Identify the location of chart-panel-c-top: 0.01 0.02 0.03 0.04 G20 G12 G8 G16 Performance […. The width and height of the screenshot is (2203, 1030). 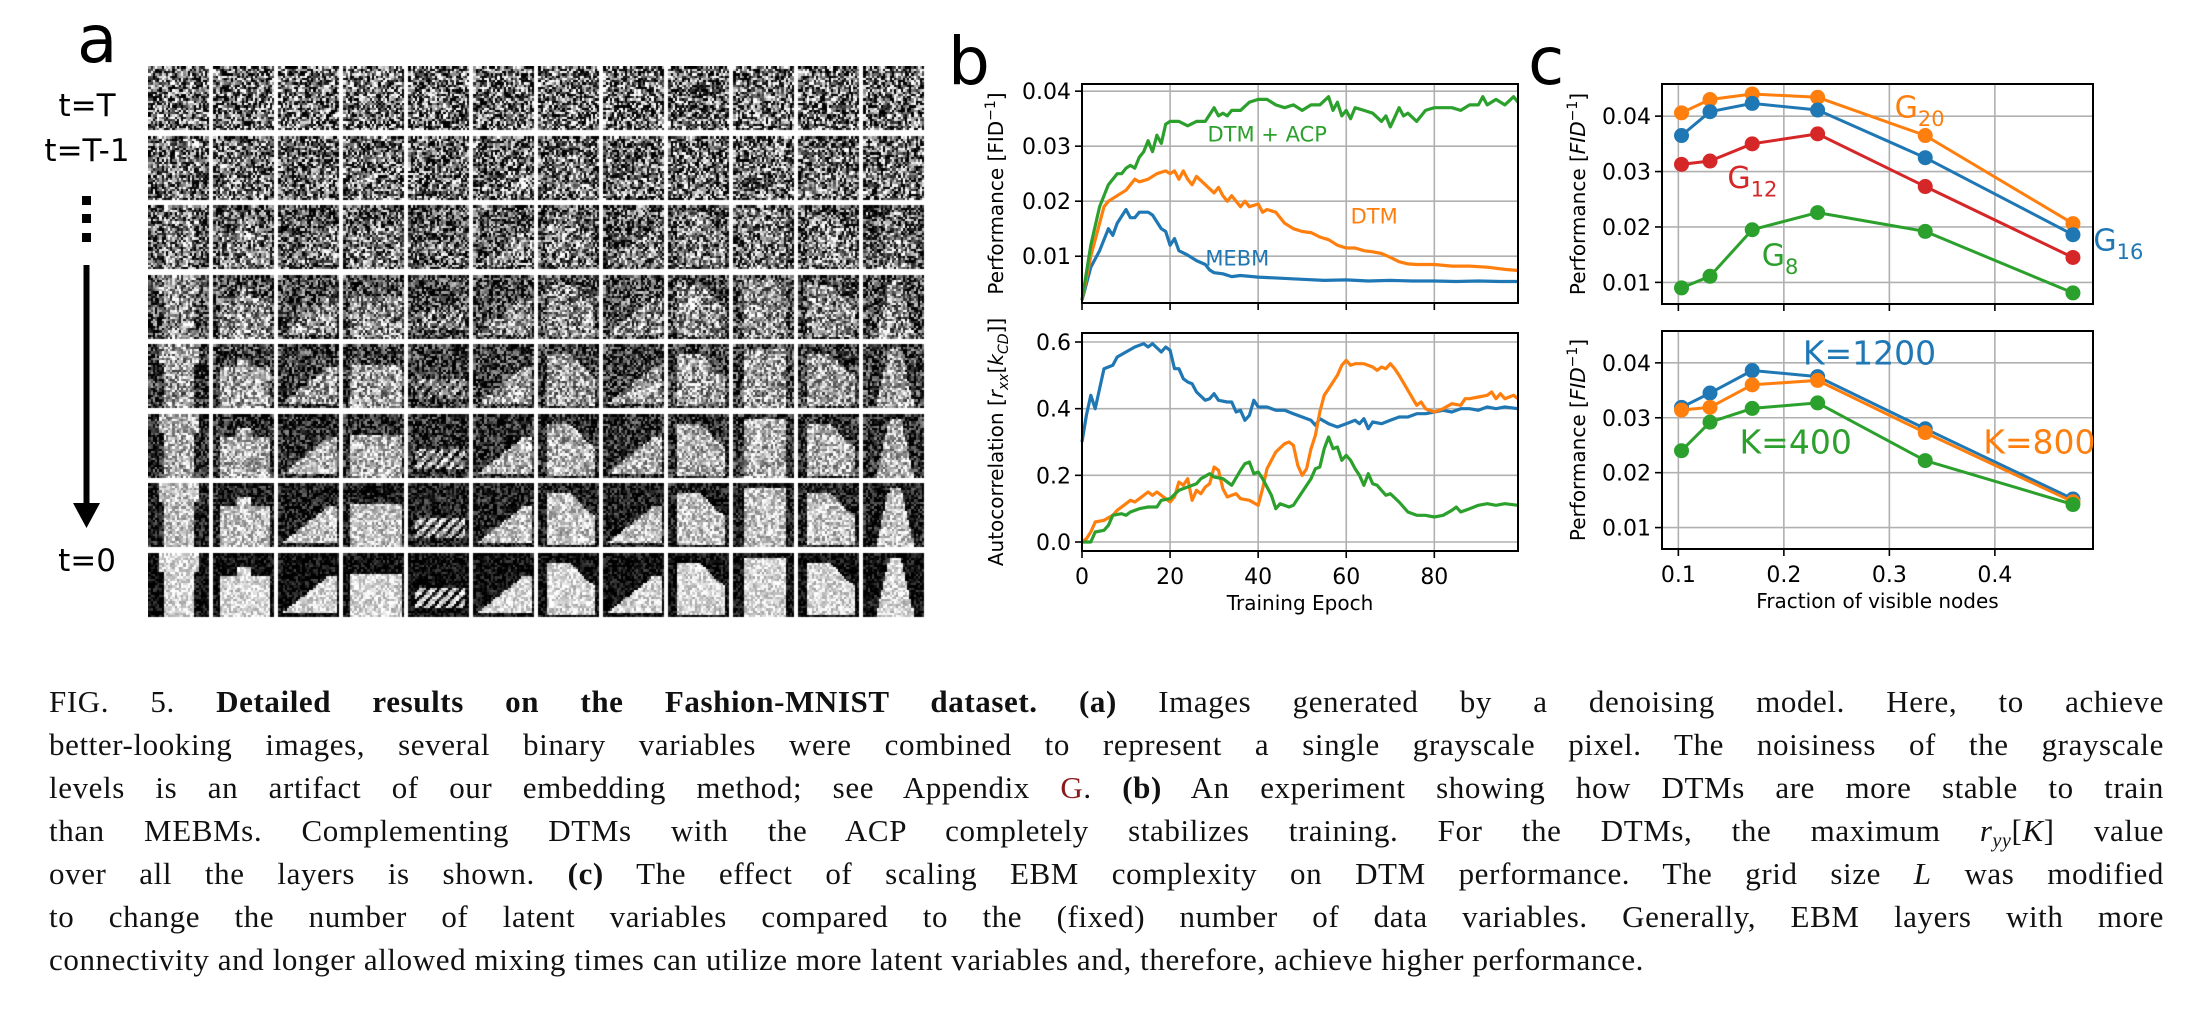
(1854, 197).